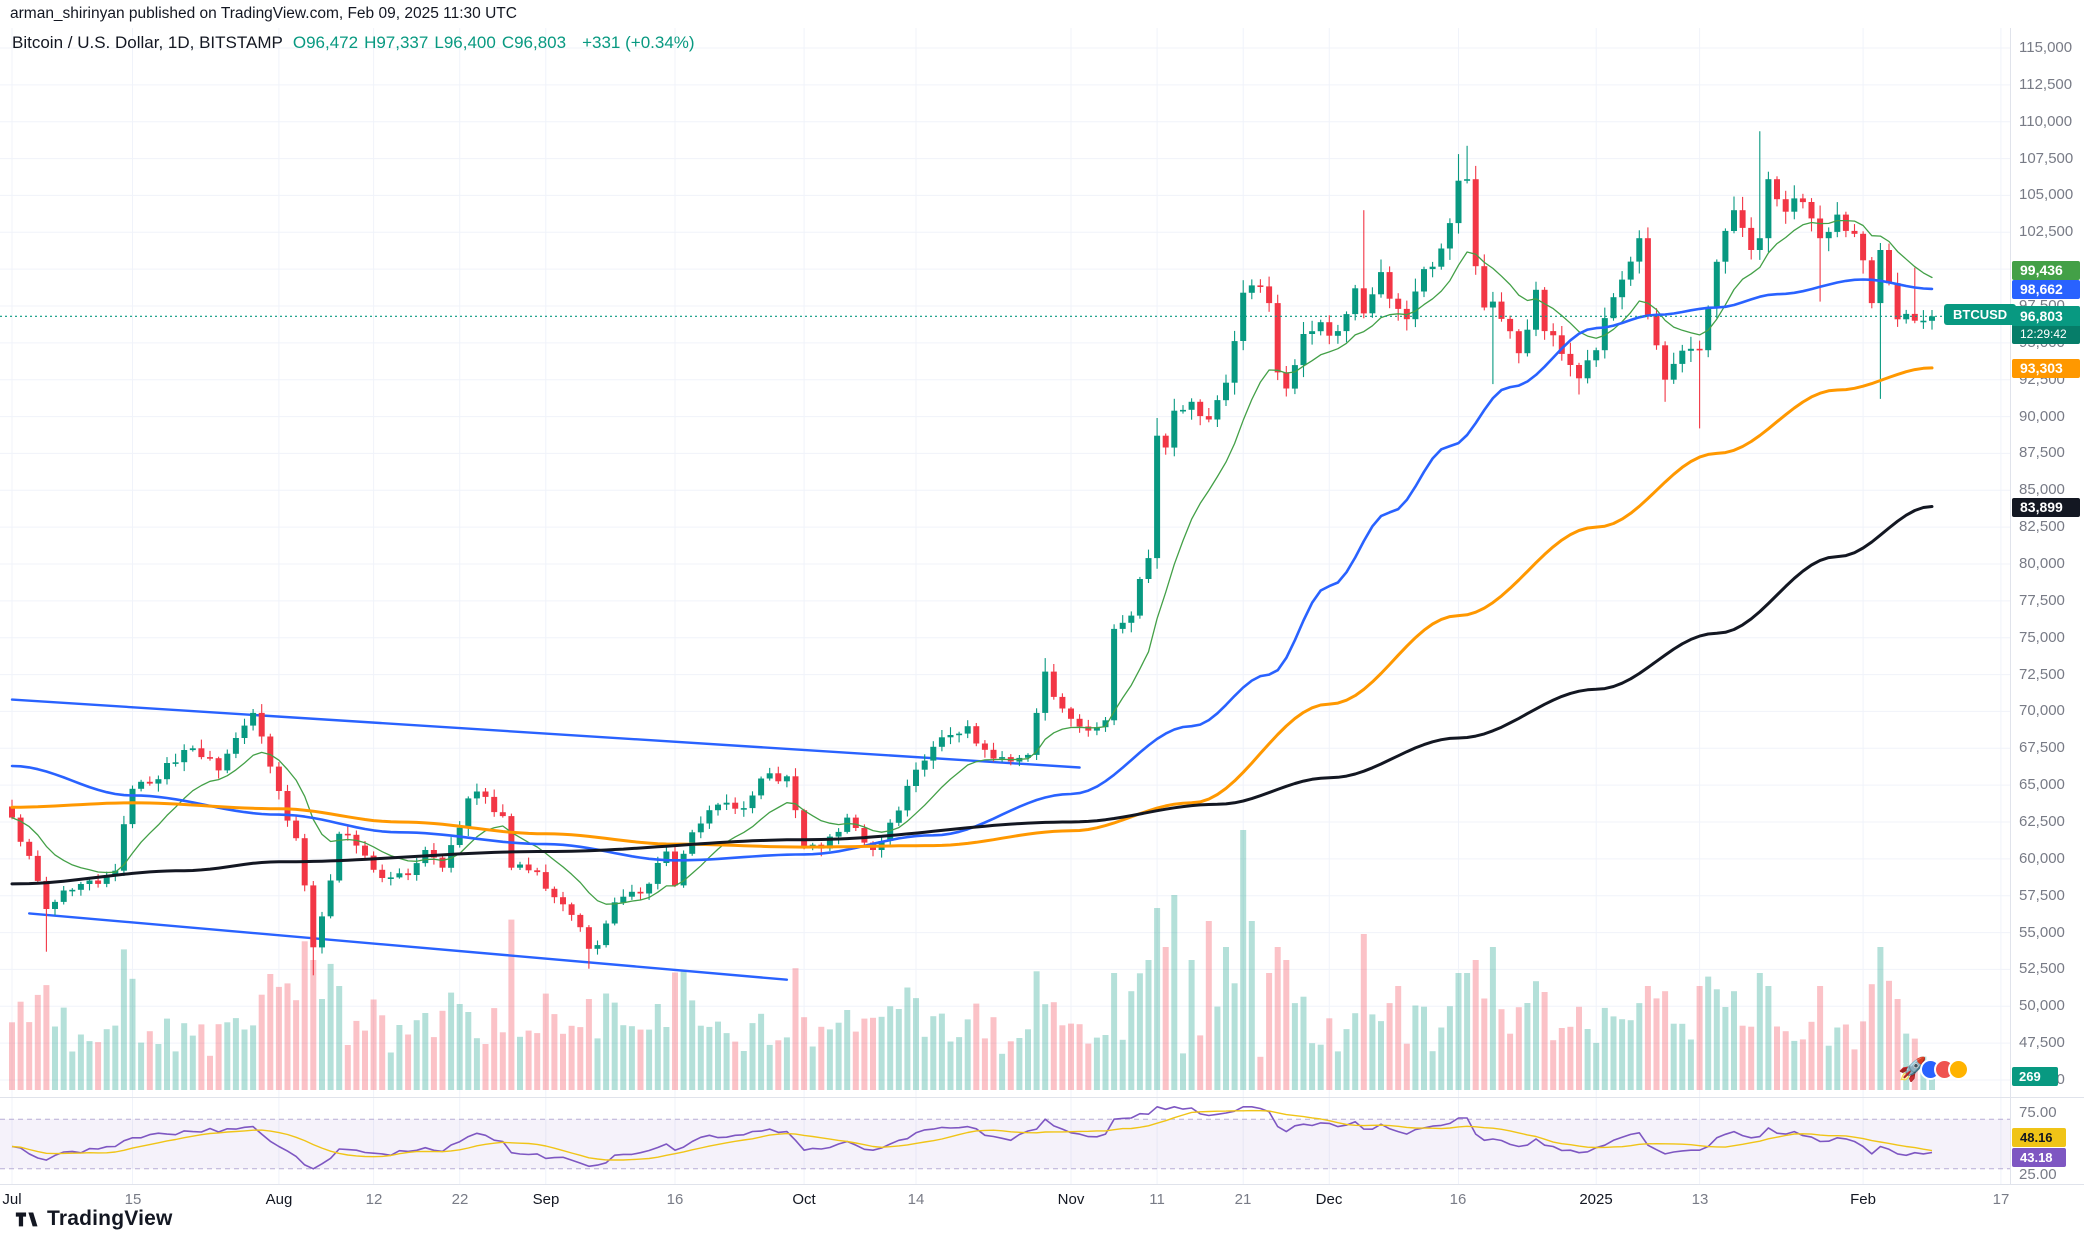 The image size is (2084, 1243). Describe the element at coordinates (638, 42) in the screenshot. I see `legend-change-value: +331 (+0.34%)` at that location.